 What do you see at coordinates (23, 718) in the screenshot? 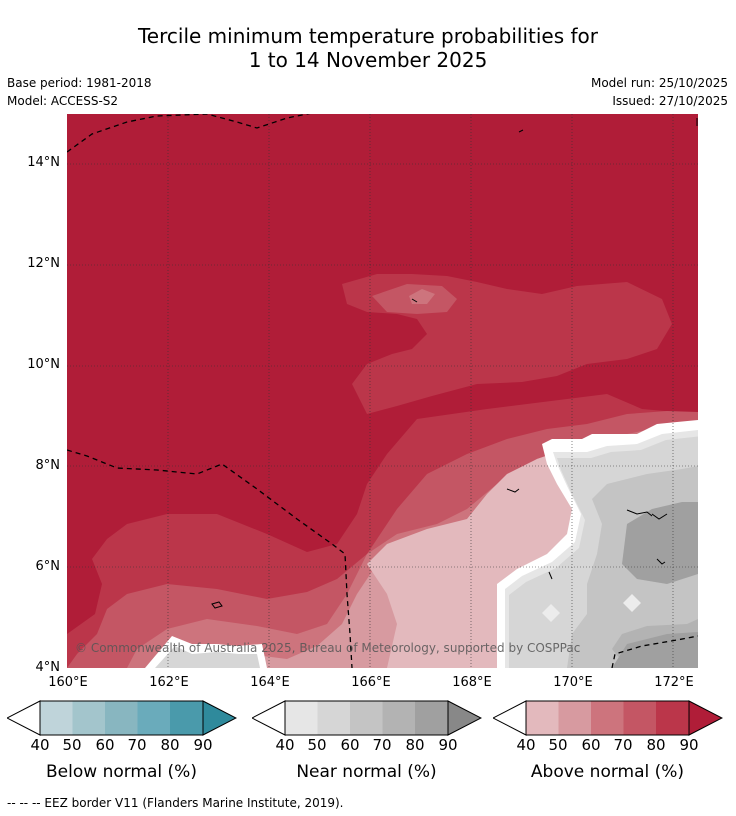
I see `colorbar-below-min-arrow` at bounding box center [23, 718].